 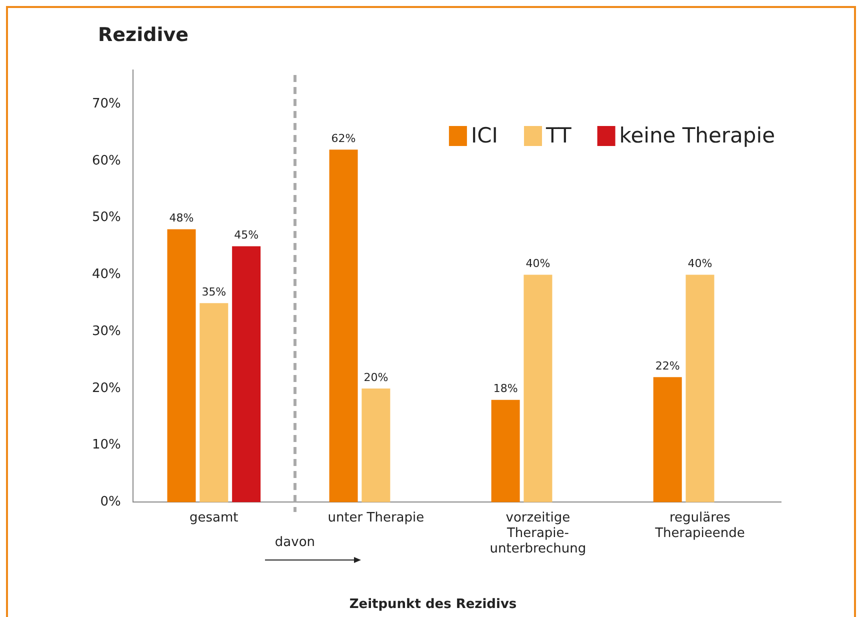 What do you see at coordinates (106, 218) in the screenshot?
I see `y-tick-label: 50%` at bounding box center [106, 218].